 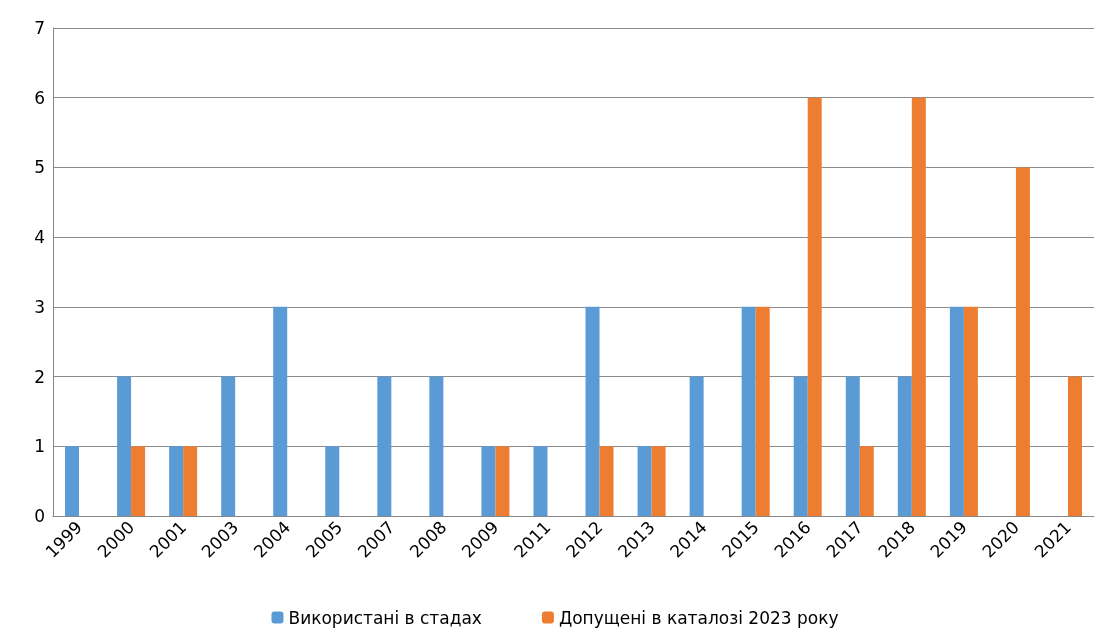 What do you see at coordinates (39, 167) in the screenshot?
I see `y-tick-label: 5` at bounding box center [39, 167].